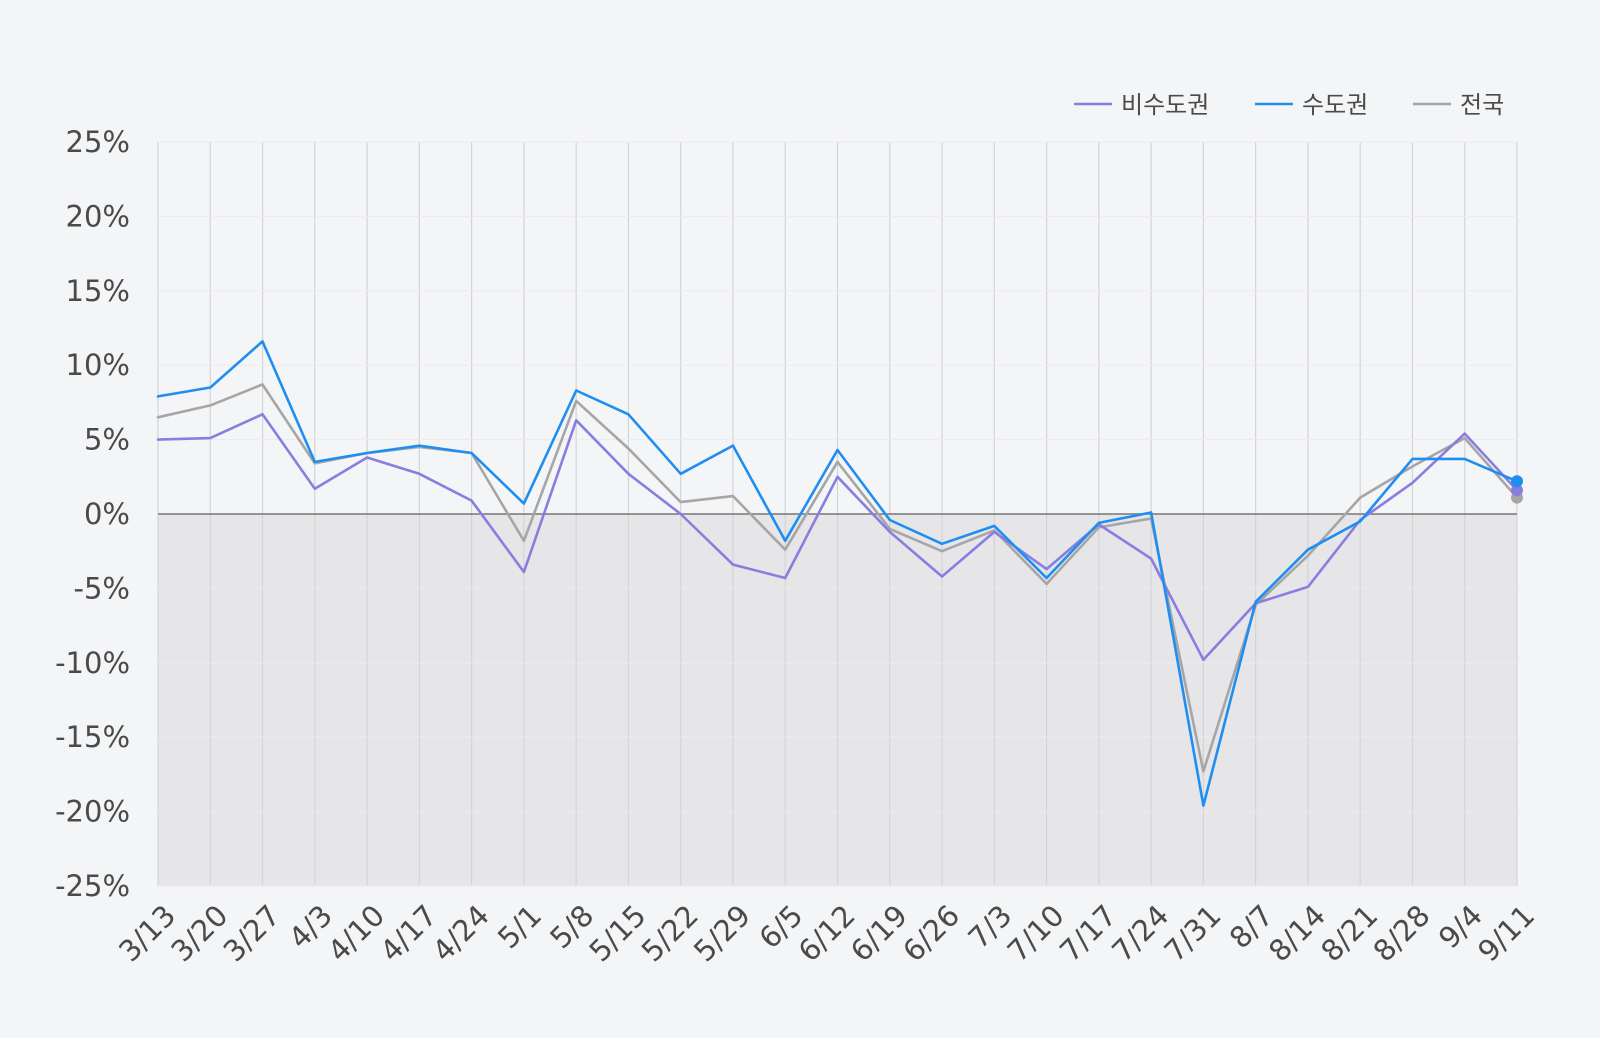 This screenshot has height=1038, width=1600. Describe the element at coordinates (1088, 933) in the screenshot. I see `x-tick-label: 7/17` at that location.